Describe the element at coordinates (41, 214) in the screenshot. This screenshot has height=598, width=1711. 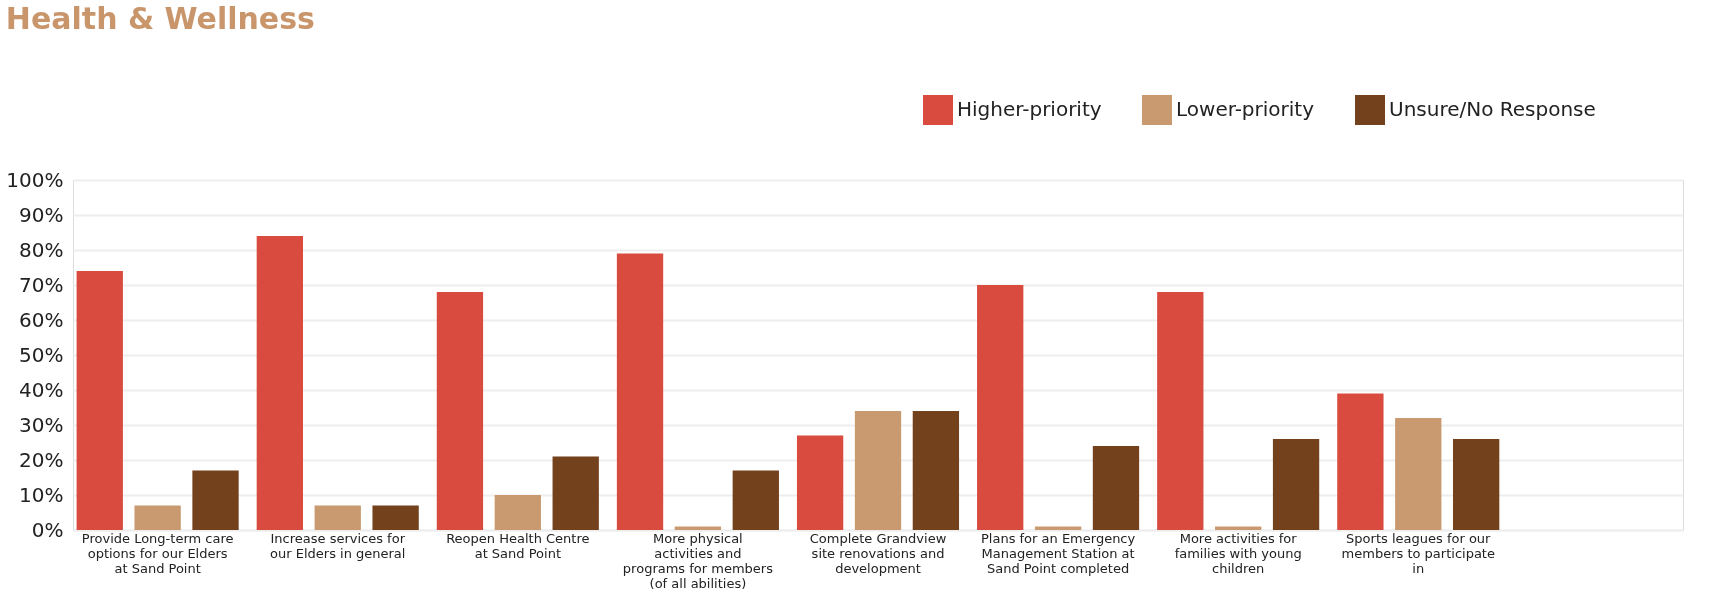
I see `y-tick-label: 90%` at that location.